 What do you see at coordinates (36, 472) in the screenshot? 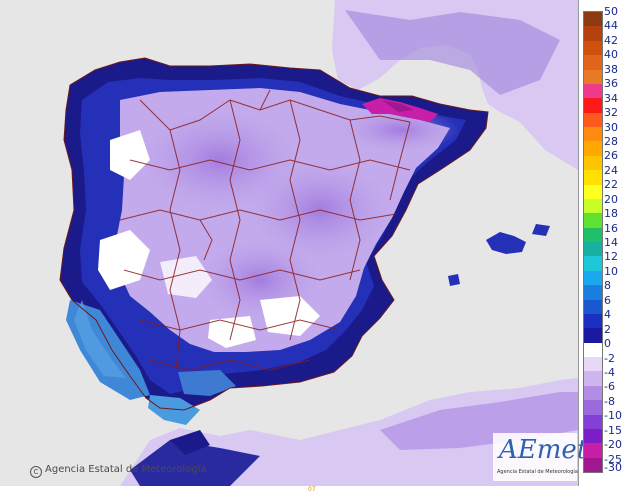
I see `copyright-icon: C` at bounding box center [36, 472].